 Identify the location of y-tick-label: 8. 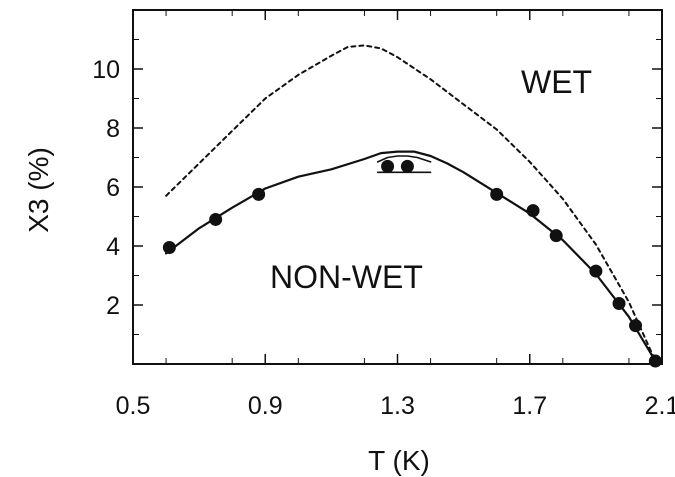
(113, 129).